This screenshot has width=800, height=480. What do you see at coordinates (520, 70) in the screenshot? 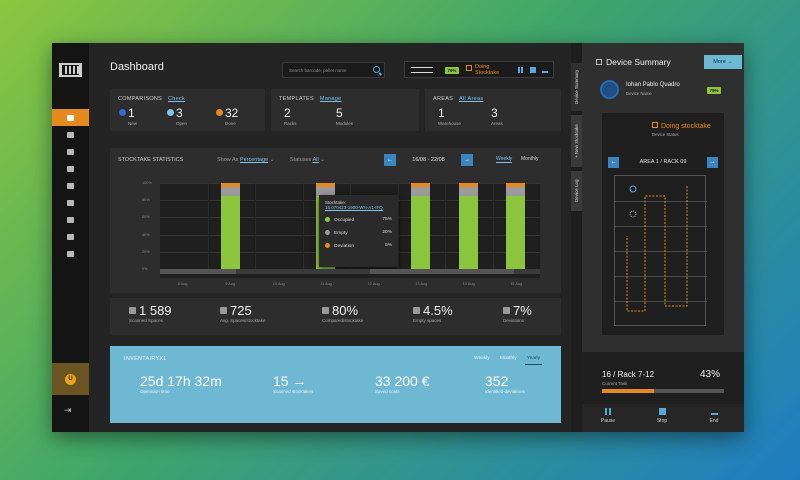
I see `pause-icon` at bounding box center [520, 70].